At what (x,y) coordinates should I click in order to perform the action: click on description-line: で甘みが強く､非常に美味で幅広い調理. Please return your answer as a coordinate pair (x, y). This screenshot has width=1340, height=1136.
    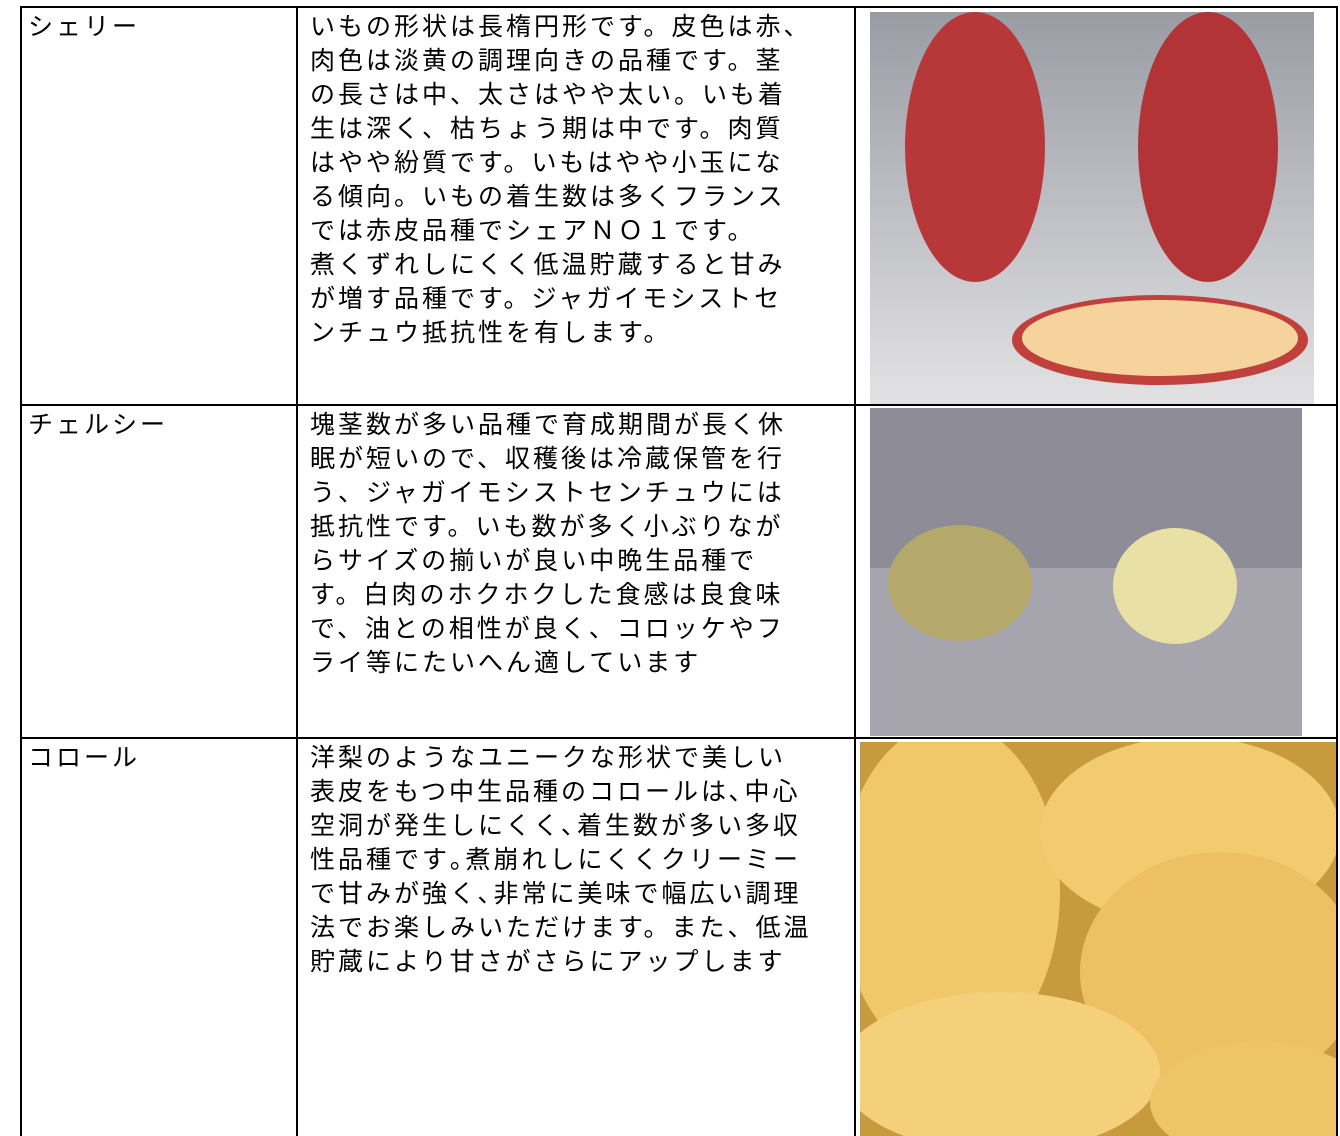
    Looking at the image, I should click on (556, 893).